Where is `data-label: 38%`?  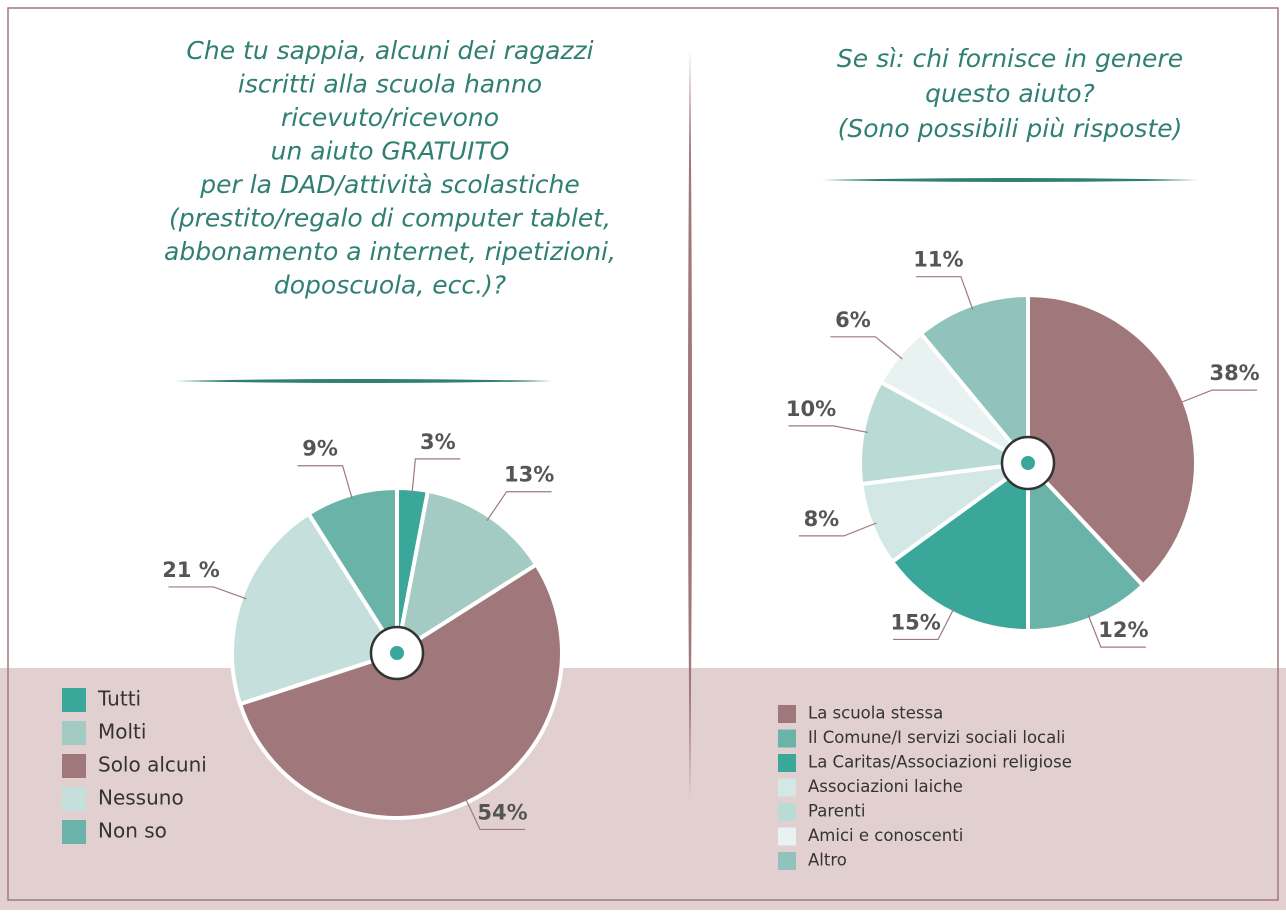 data-label: 38% is located at coordinates (1234, 373).